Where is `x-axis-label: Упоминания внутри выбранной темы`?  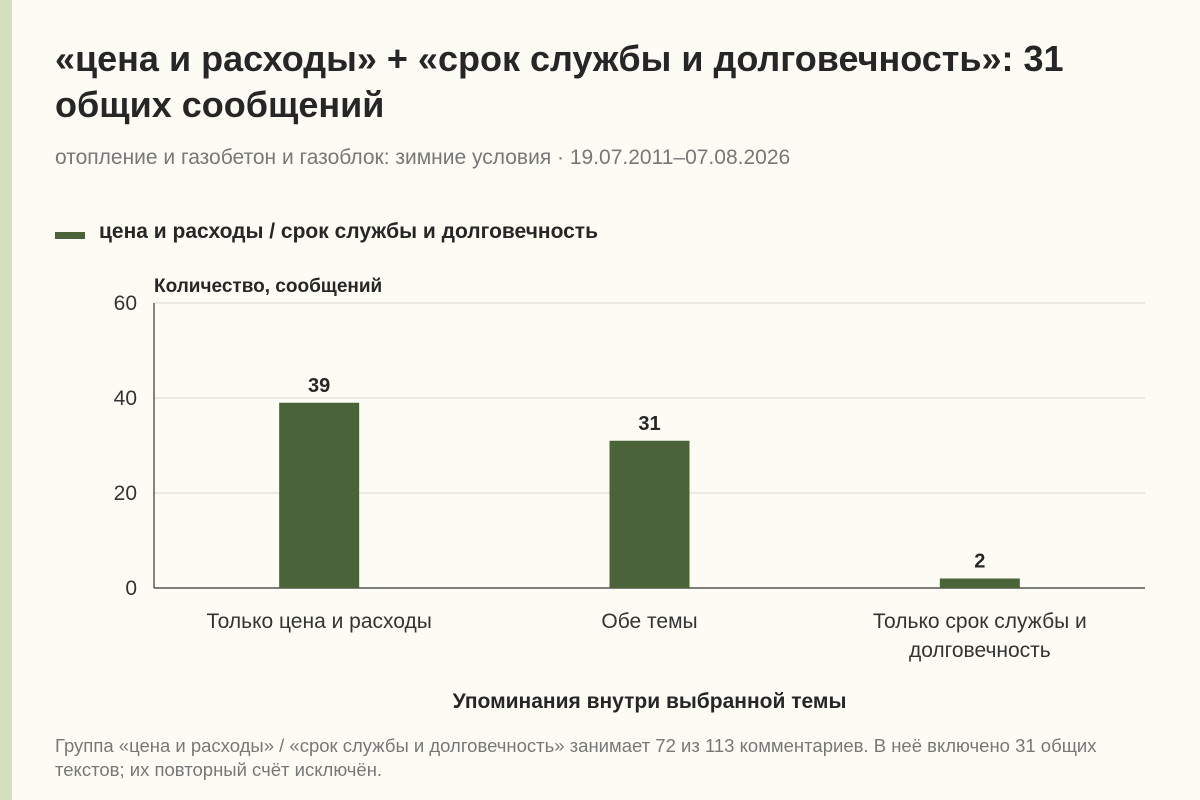 x-axis-label: Упоминания внутри выбранной темы is located at coordinates (650, 701).